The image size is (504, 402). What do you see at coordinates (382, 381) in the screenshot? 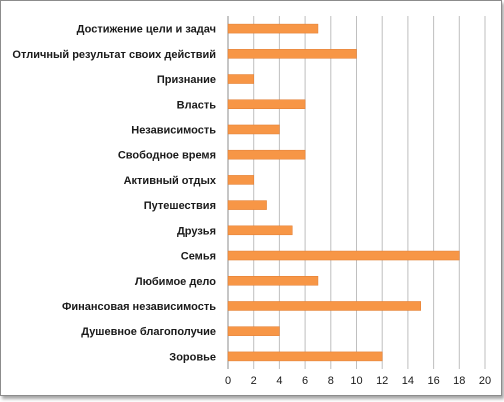
I see `x-tick-label: 12` at bounding box center [382, 381].